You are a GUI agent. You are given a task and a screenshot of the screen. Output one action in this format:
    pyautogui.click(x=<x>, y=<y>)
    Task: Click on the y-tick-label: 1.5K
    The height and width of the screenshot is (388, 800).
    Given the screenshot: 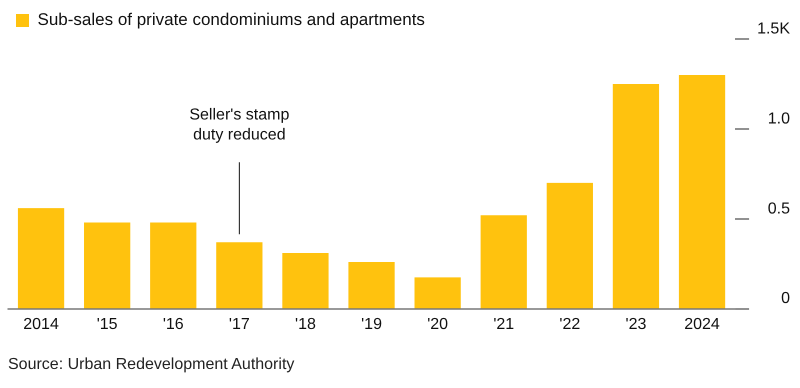 What is the action you would take?
    pyautogui.click(x=773, y=29)
    